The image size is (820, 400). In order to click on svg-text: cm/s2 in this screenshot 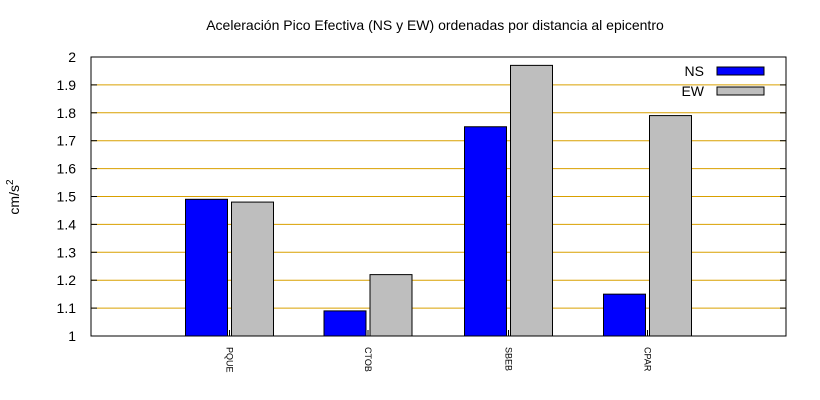, I will do `click(13, 197)`.